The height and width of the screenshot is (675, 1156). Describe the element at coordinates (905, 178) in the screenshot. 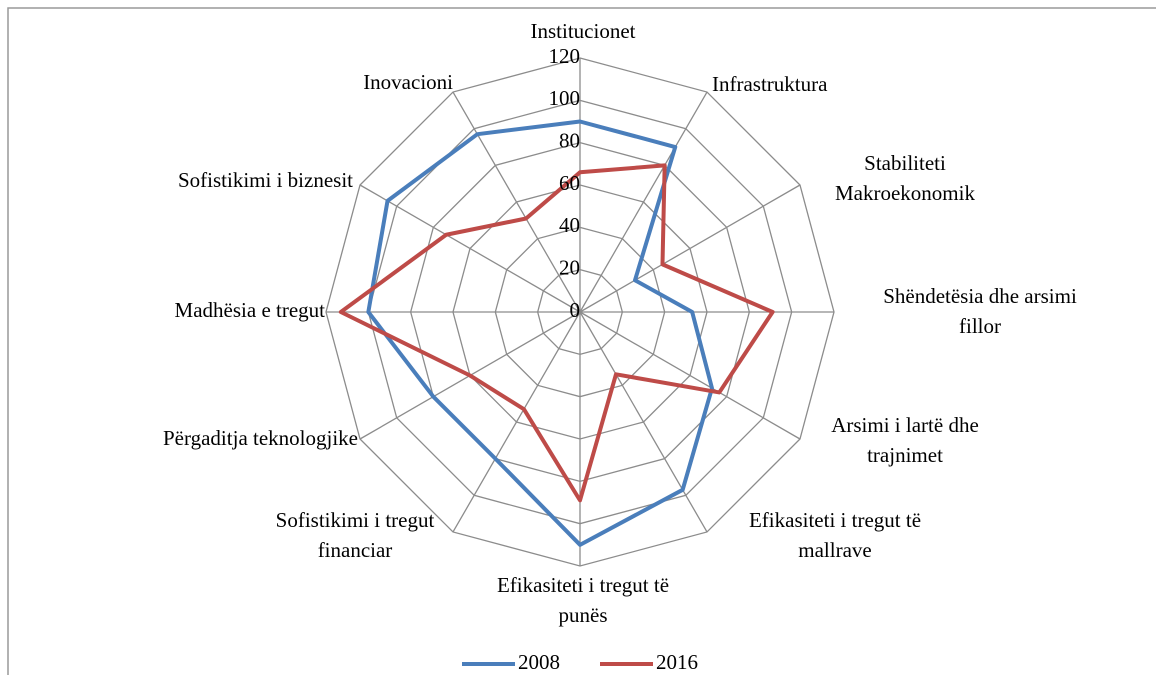

I see `category-label: Stabiliteti Makroekonomik` at that location.